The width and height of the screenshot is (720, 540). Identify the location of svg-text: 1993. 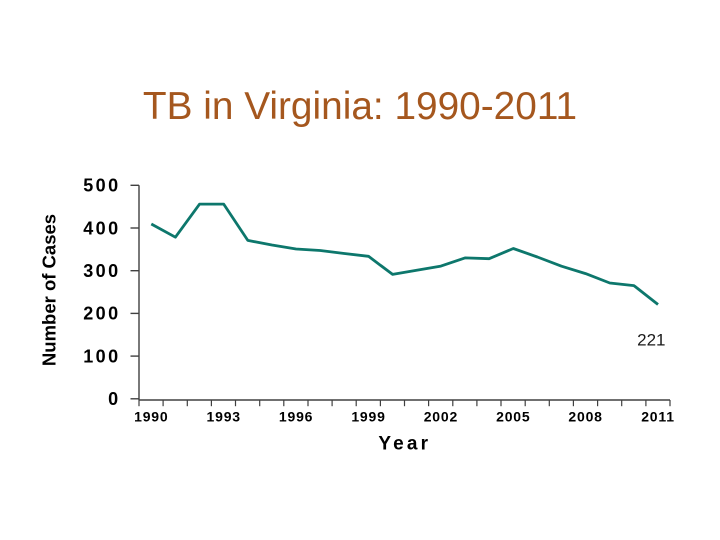
(224, 417).